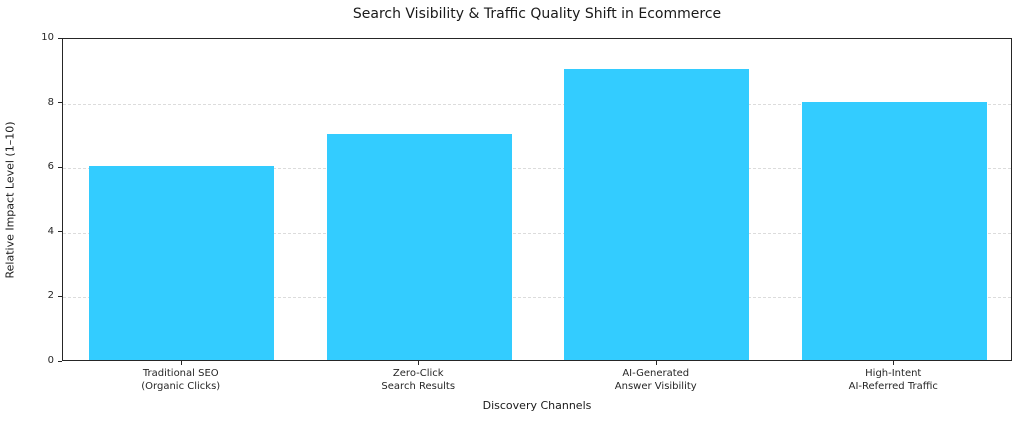  I want to click on x-tick-label: AI-Generated Answer Visibility, so click(655, 380).